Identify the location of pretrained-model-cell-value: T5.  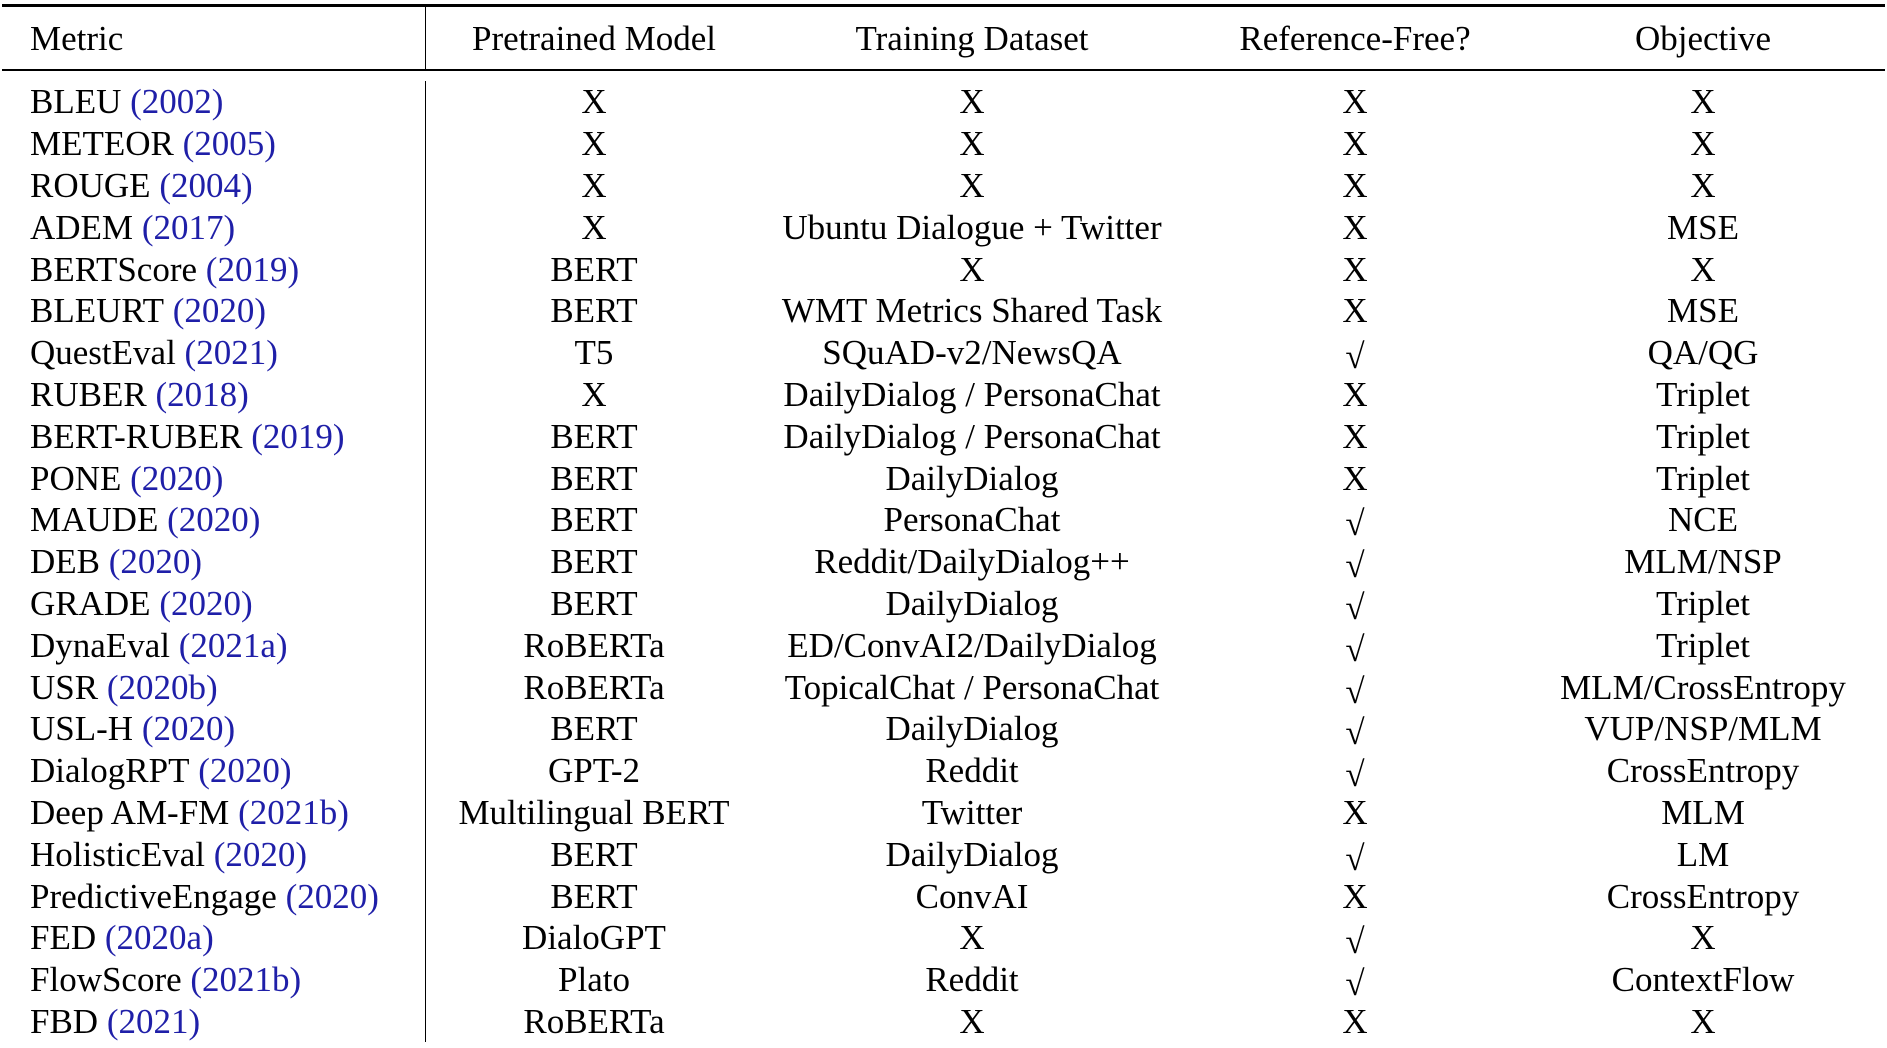
(594, 353).